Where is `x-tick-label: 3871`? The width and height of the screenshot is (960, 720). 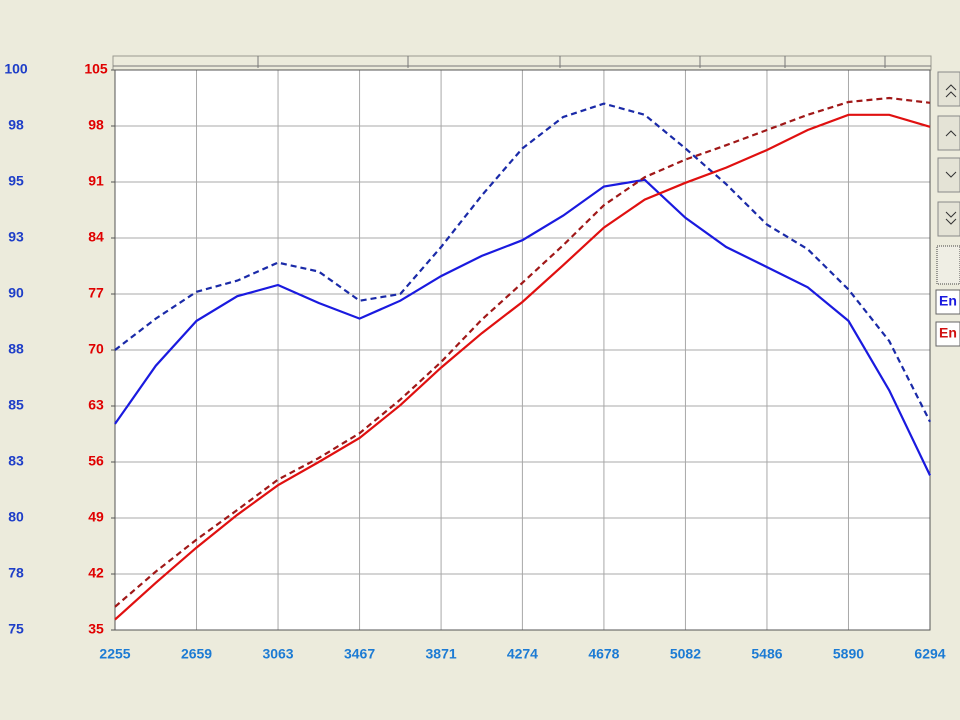
x-tick-label: 3871 is located at coordinates (441, 654).